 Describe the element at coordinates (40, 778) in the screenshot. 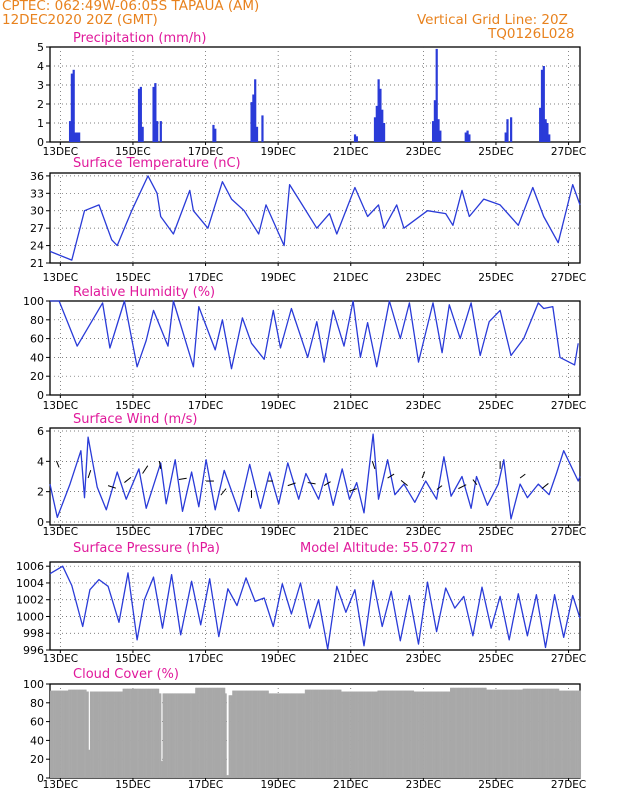

I see `cloud-ytick-label: 0` at that location.